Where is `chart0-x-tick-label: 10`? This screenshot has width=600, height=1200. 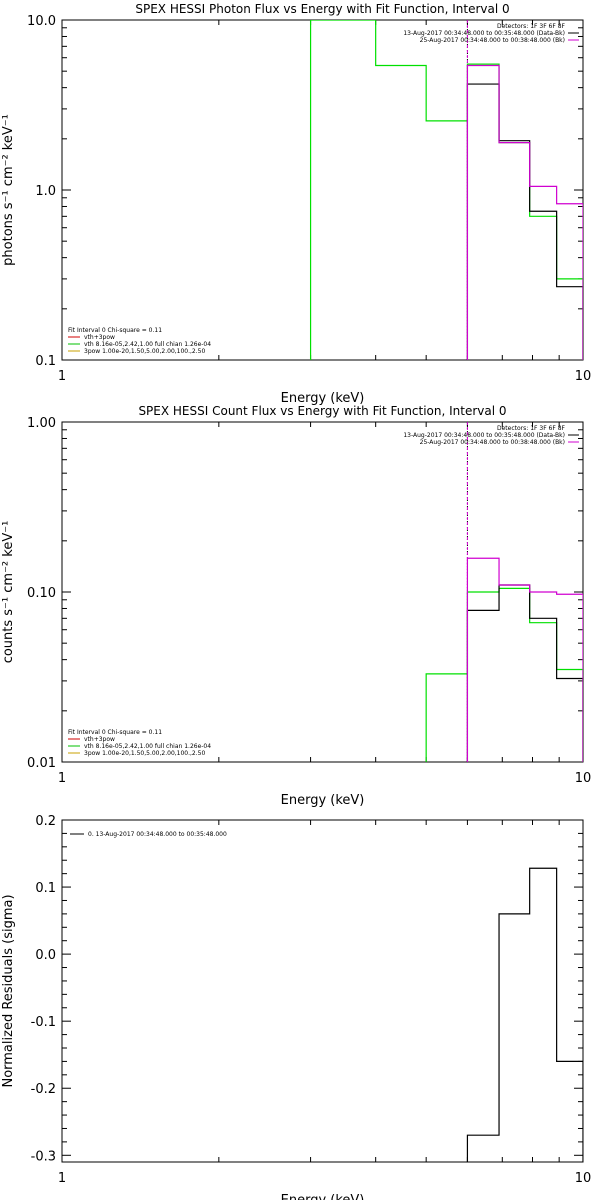
chart0-x-tick-label: 10 is located at coordinates (583, 376).